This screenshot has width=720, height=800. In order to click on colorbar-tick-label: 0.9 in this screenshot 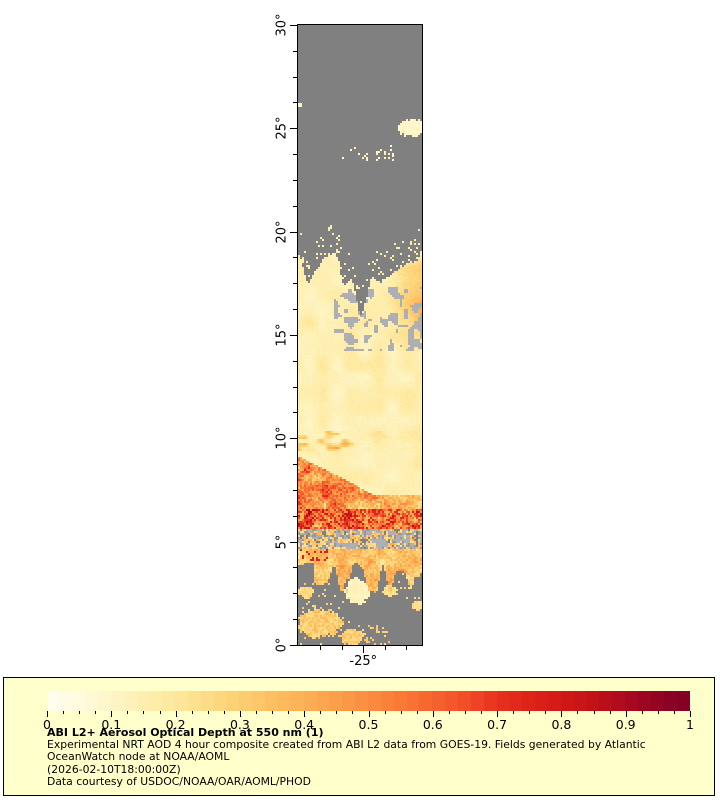, I will do `click(625, 724)`.